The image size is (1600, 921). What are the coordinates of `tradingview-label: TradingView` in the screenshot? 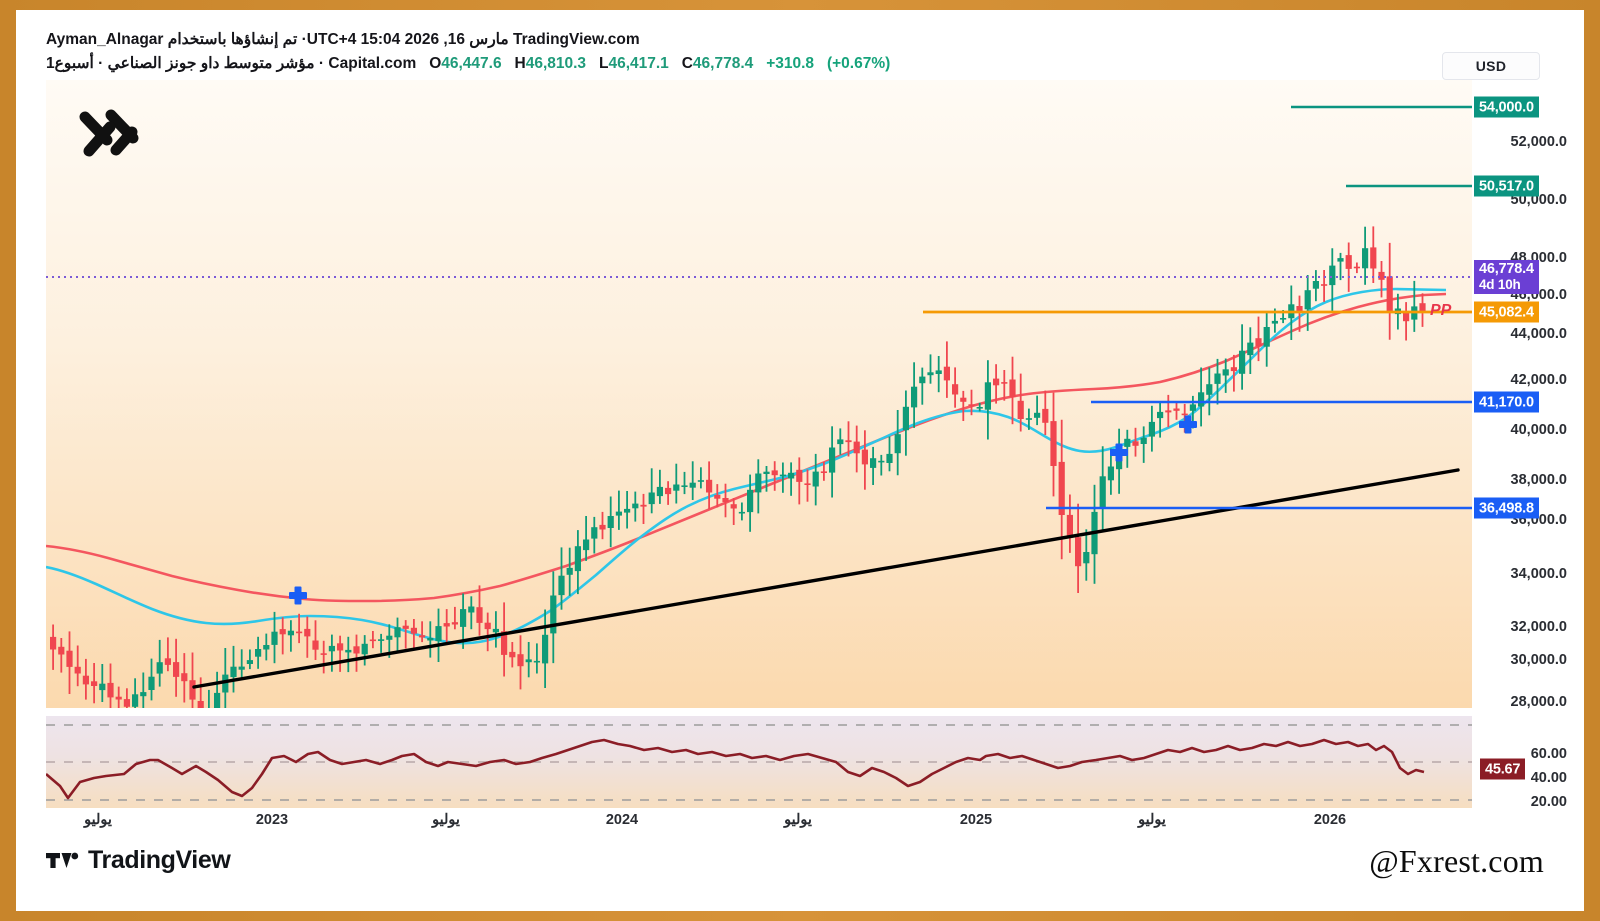 It's located at (159, 860).